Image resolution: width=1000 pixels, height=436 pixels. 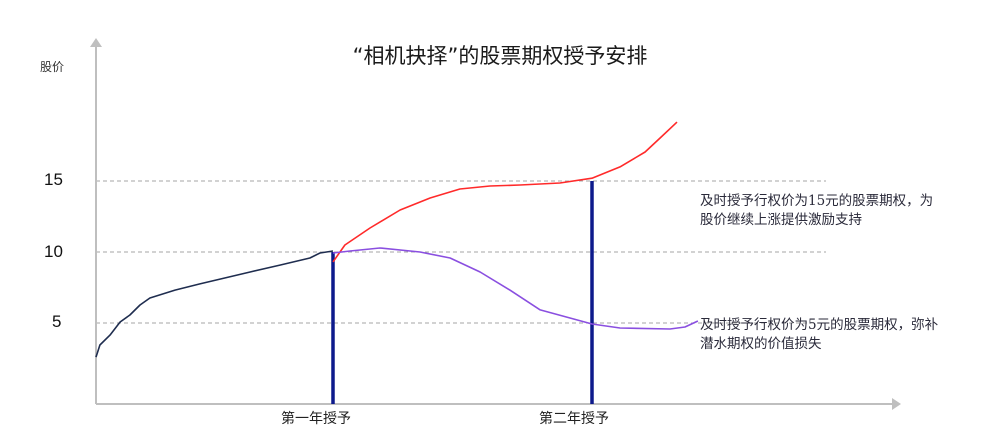 What do you see at coordinates (817, 210) in the screenshot?
I see `annotation-15: 及时授予行权价为15元的股票期权，为股价继续上涨提供激励支持` at bounding box center [817, 210].